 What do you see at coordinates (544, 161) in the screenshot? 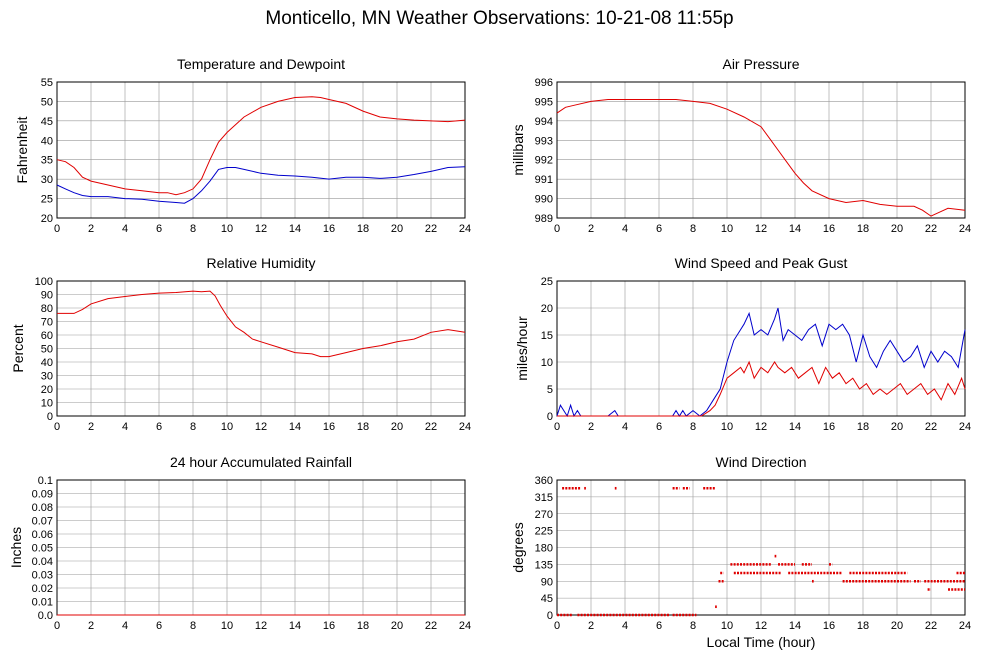
I see `y-tick-label: 992` at bounding box center [544, 161].